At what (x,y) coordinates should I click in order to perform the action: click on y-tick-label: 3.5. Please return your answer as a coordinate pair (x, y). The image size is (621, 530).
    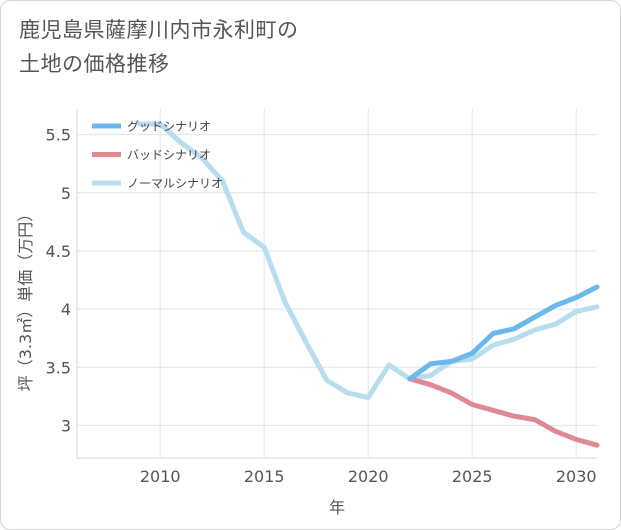
    Looking at the image, I should click on (58, 367).